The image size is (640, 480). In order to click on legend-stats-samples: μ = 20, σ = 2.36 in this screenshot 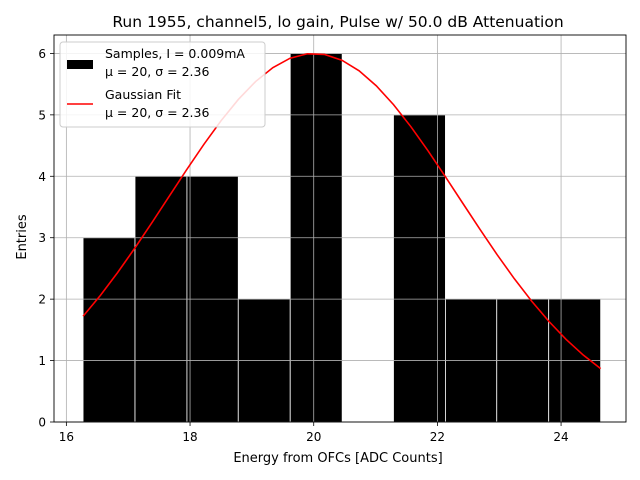, I will do `click(157, 71)`.